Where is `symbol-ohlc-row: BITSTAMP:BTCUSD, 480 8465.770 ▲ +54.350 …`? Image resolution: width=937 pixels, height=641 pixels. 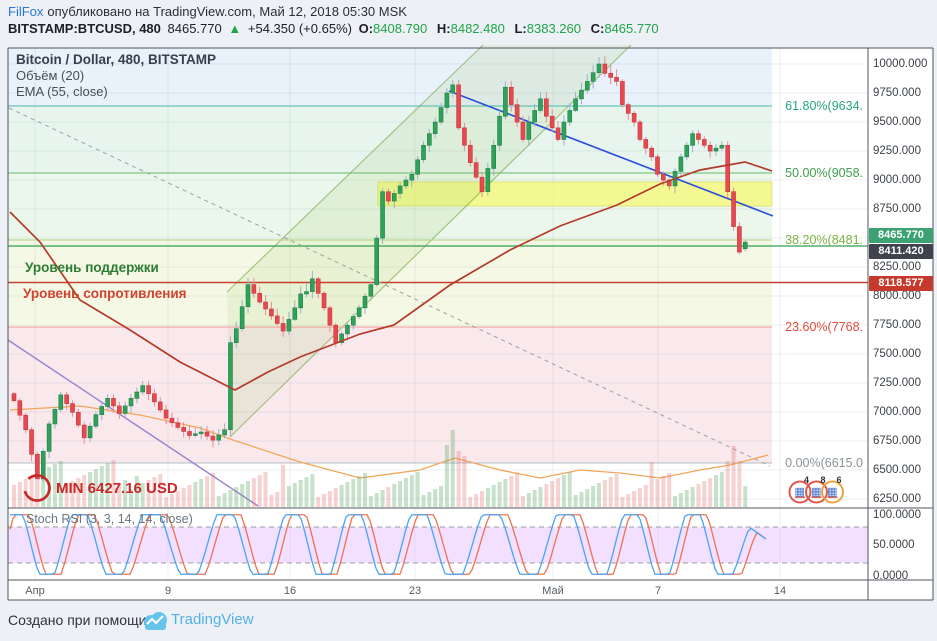 symbol-ohlc-row: BITSTAMP:BTCUSD, 480 8465.770 ▲ +54.350 … is located at coordinates (336, 28).